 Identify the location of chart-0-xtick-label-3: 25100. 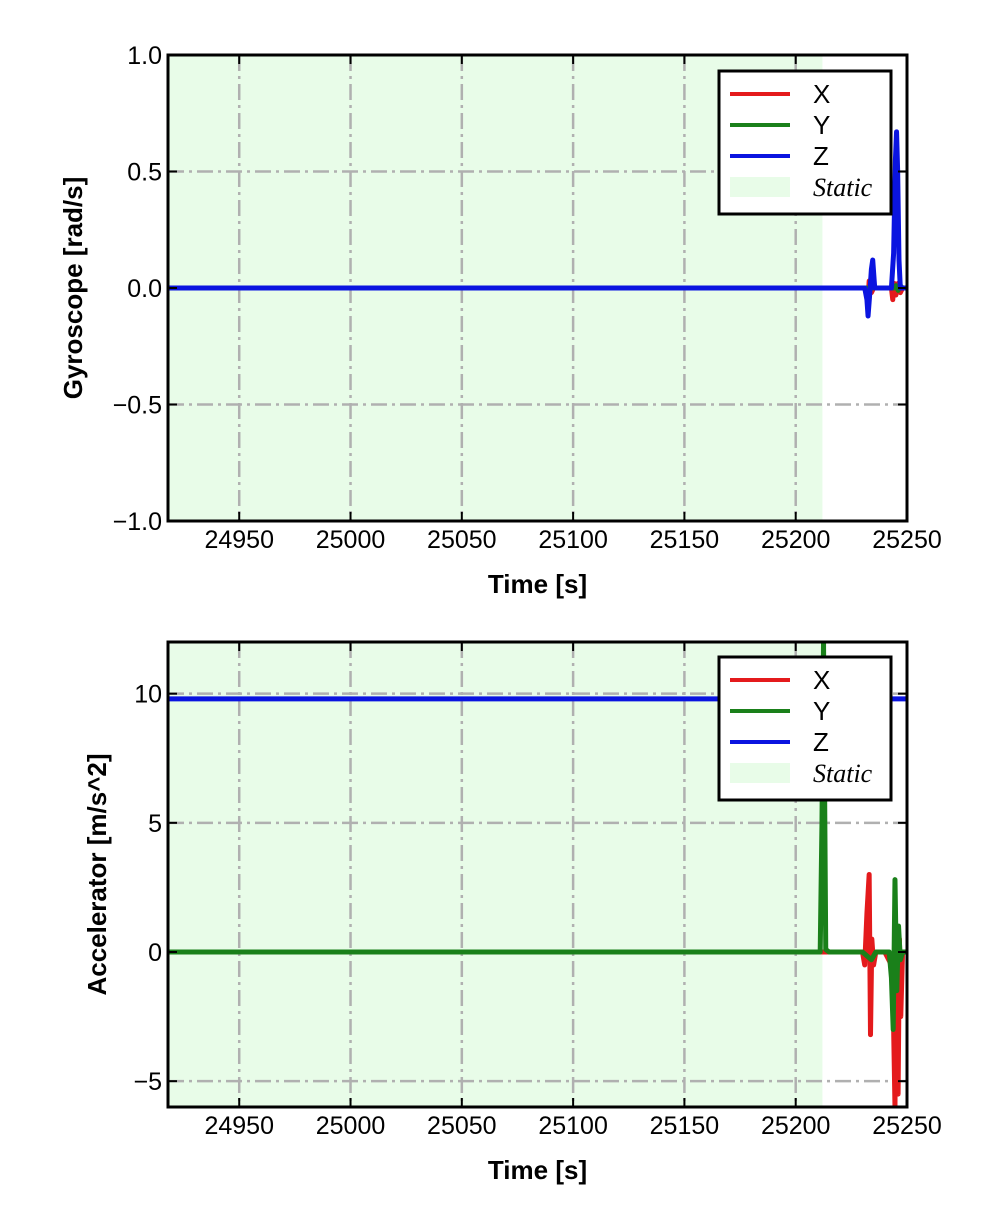
(573, 540).